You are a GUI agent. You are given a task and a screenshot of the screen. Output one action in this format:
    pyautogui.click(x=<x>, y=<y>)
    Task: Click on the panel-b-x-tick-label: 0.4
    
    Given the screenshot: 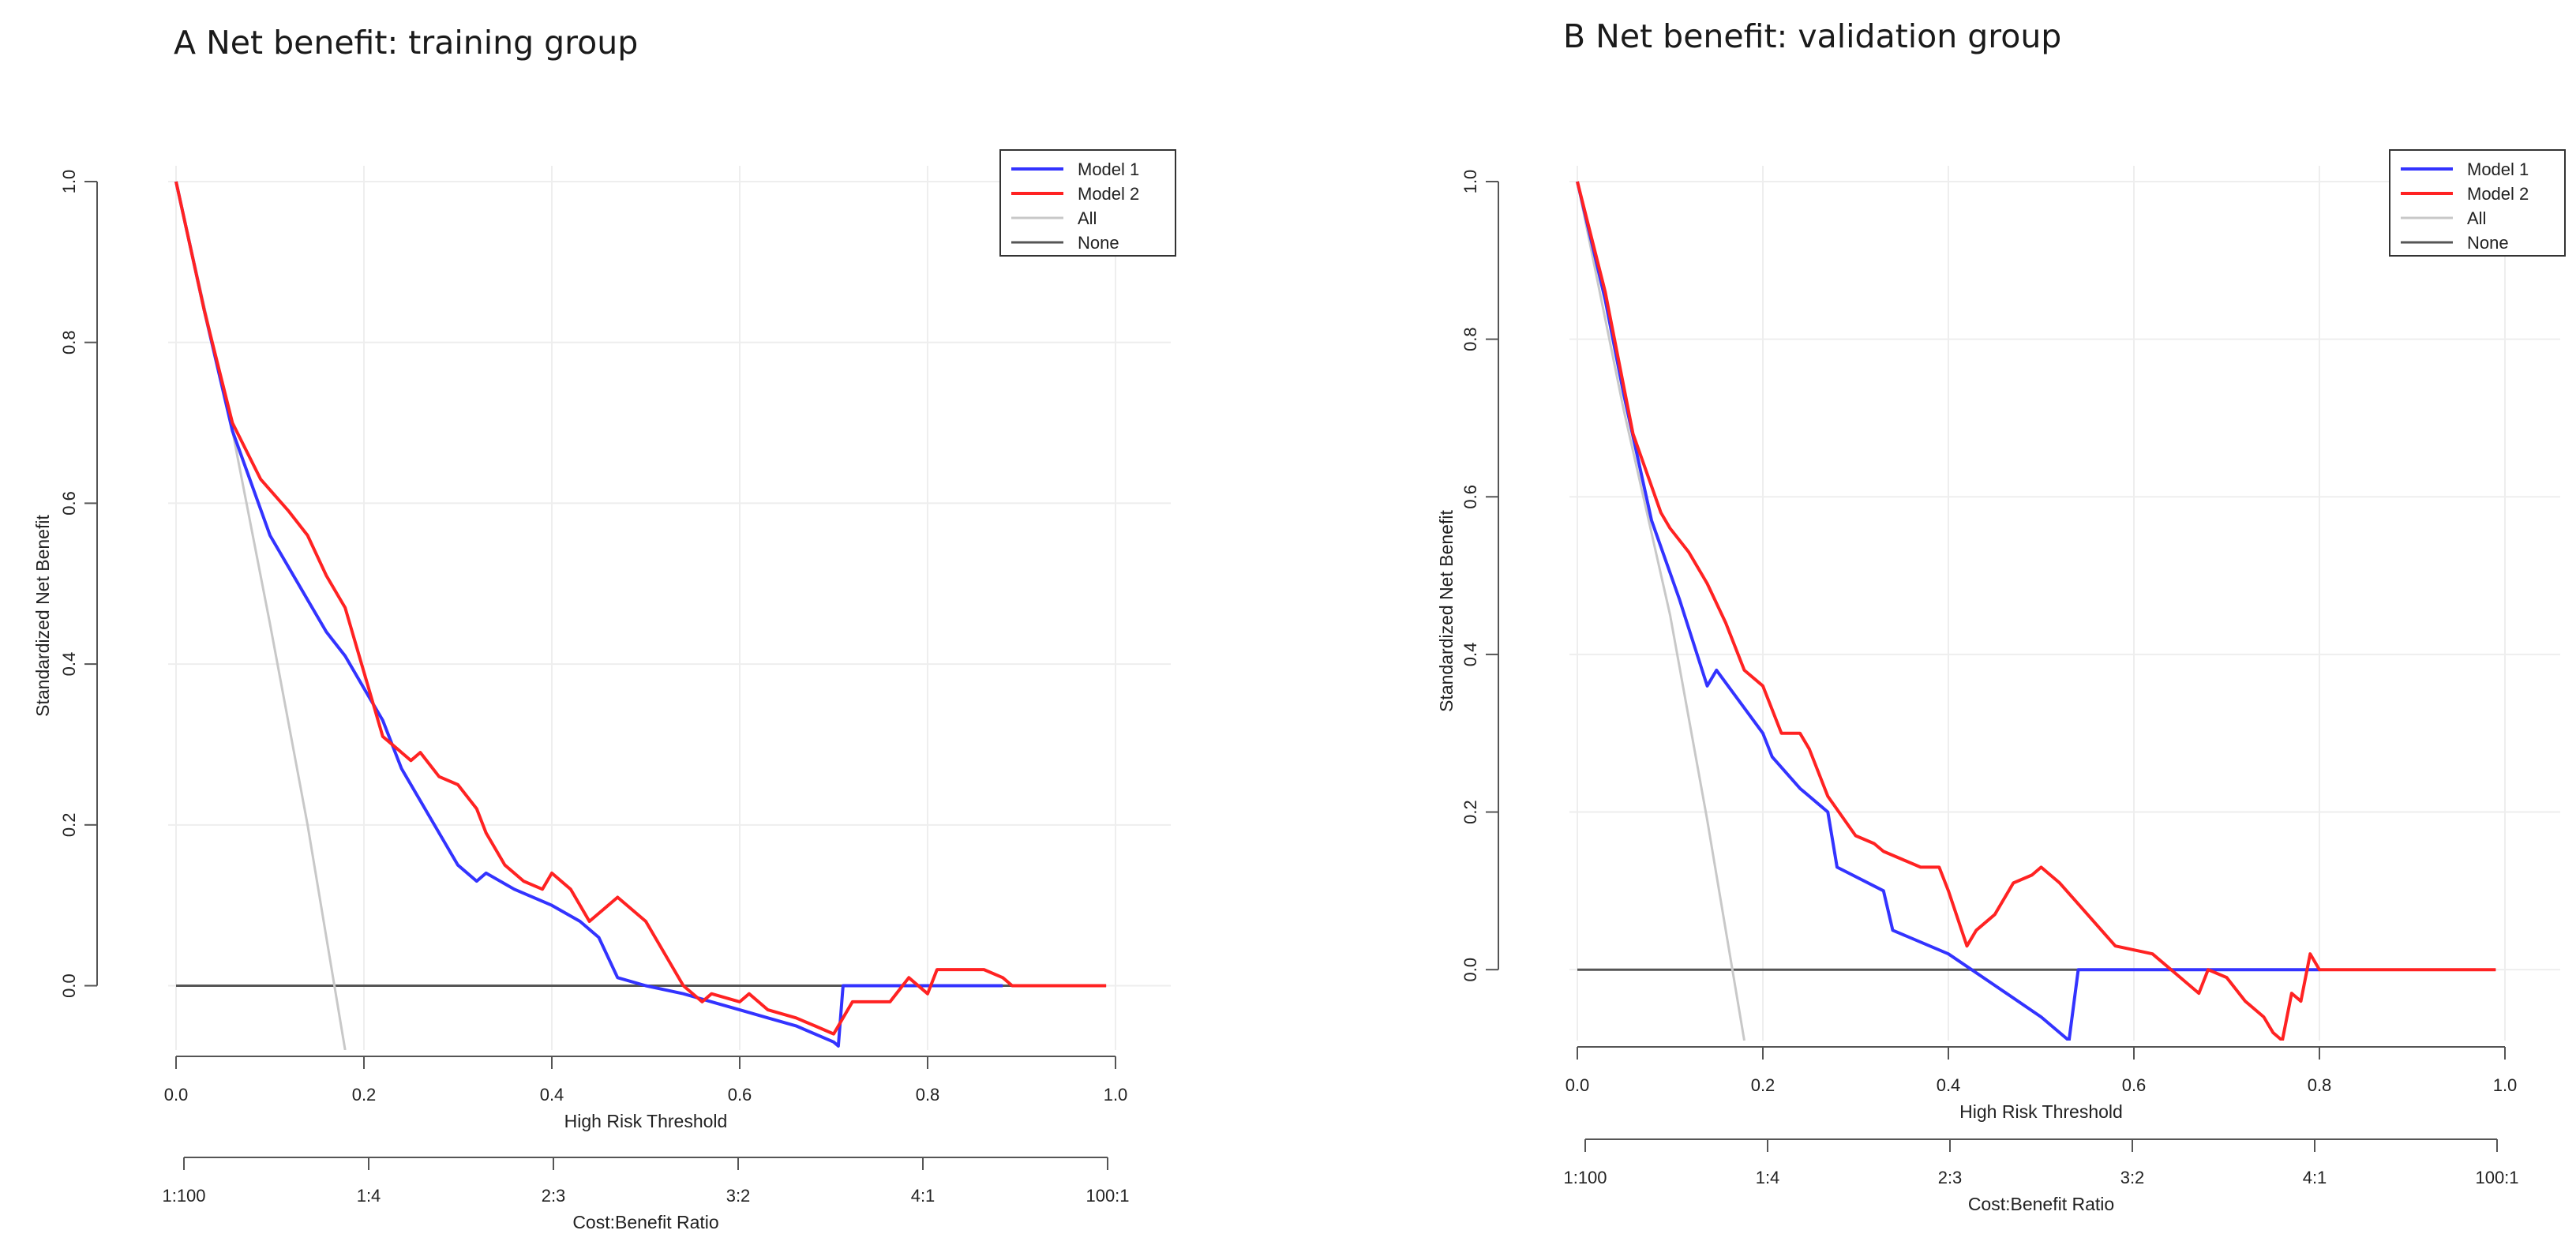 What is the action you would take?
    pyautogui.click(x=1949, y=1085)
    